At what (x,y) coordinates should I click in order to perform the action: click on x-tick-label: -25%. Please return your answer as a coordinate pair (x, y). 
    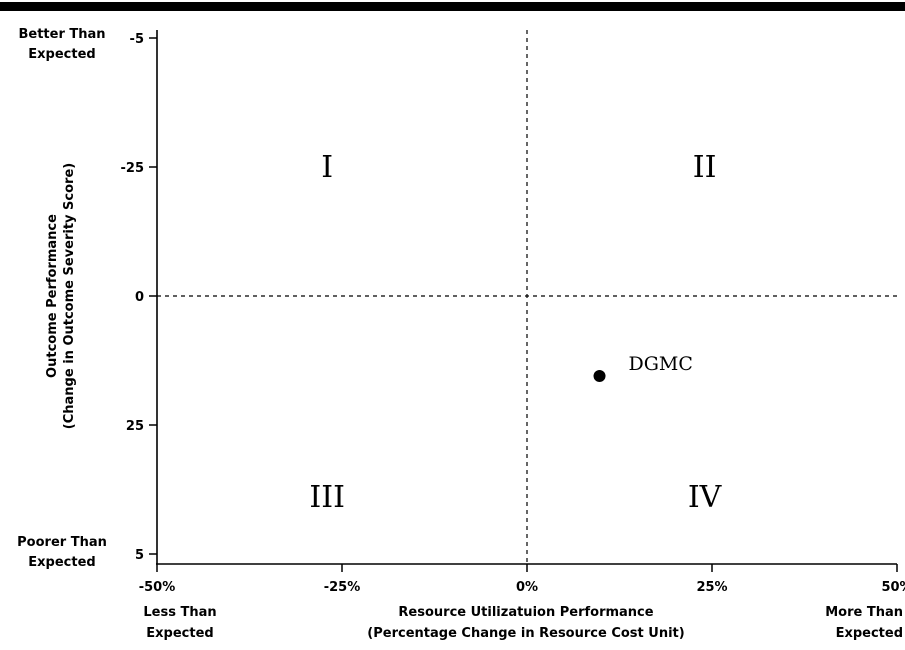
    Looking at the image, I should click on (342, 587).